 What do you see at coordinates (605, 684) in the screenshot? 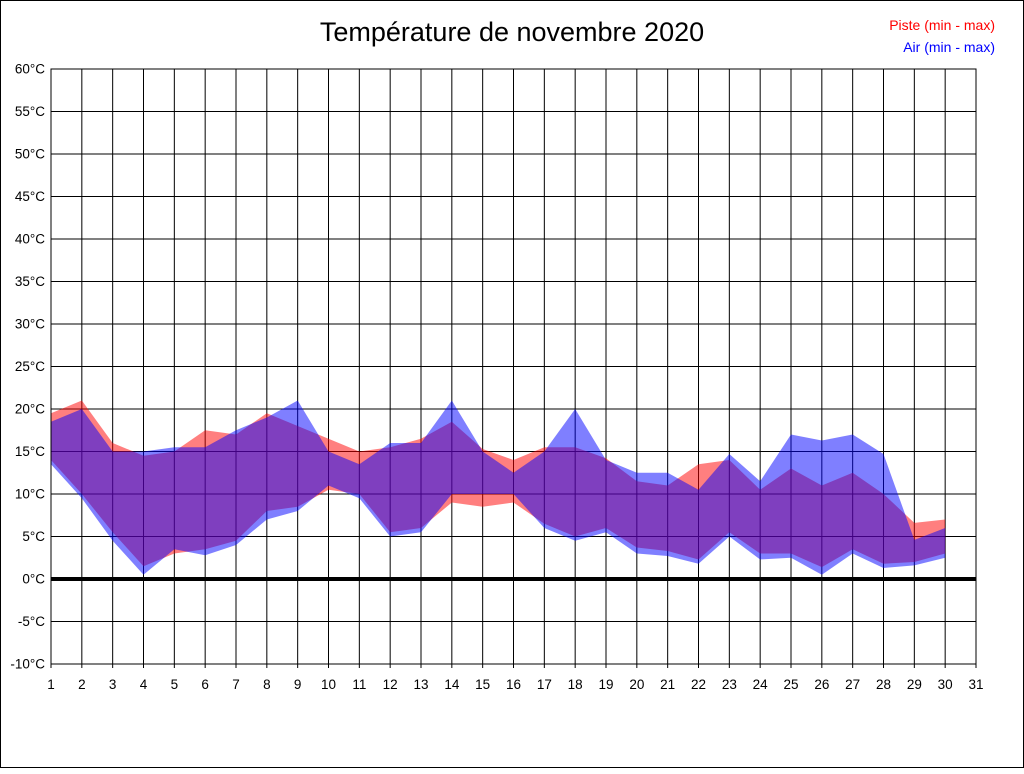
I see `x-tick-label: 19` at bounding box center [605, 684].